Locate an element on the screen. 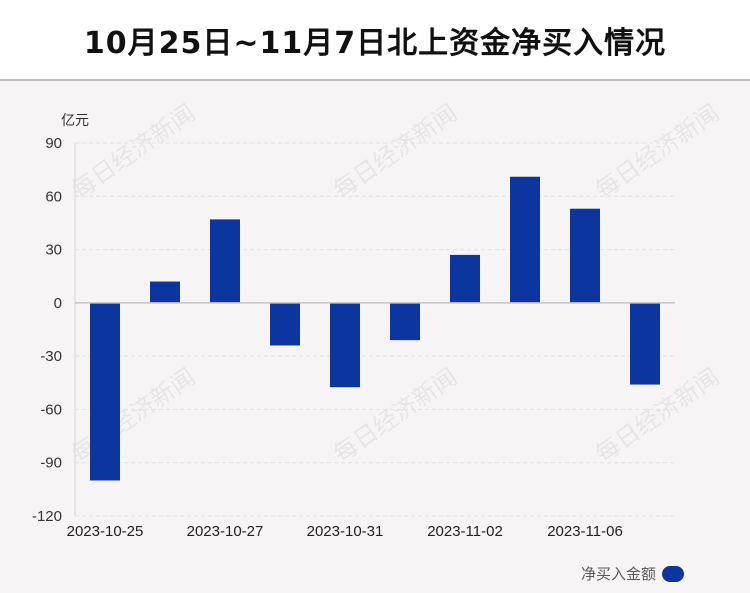 This screenshot has width=750, height=593. legend: 净买入金额 is located at coordinates (632, 573).